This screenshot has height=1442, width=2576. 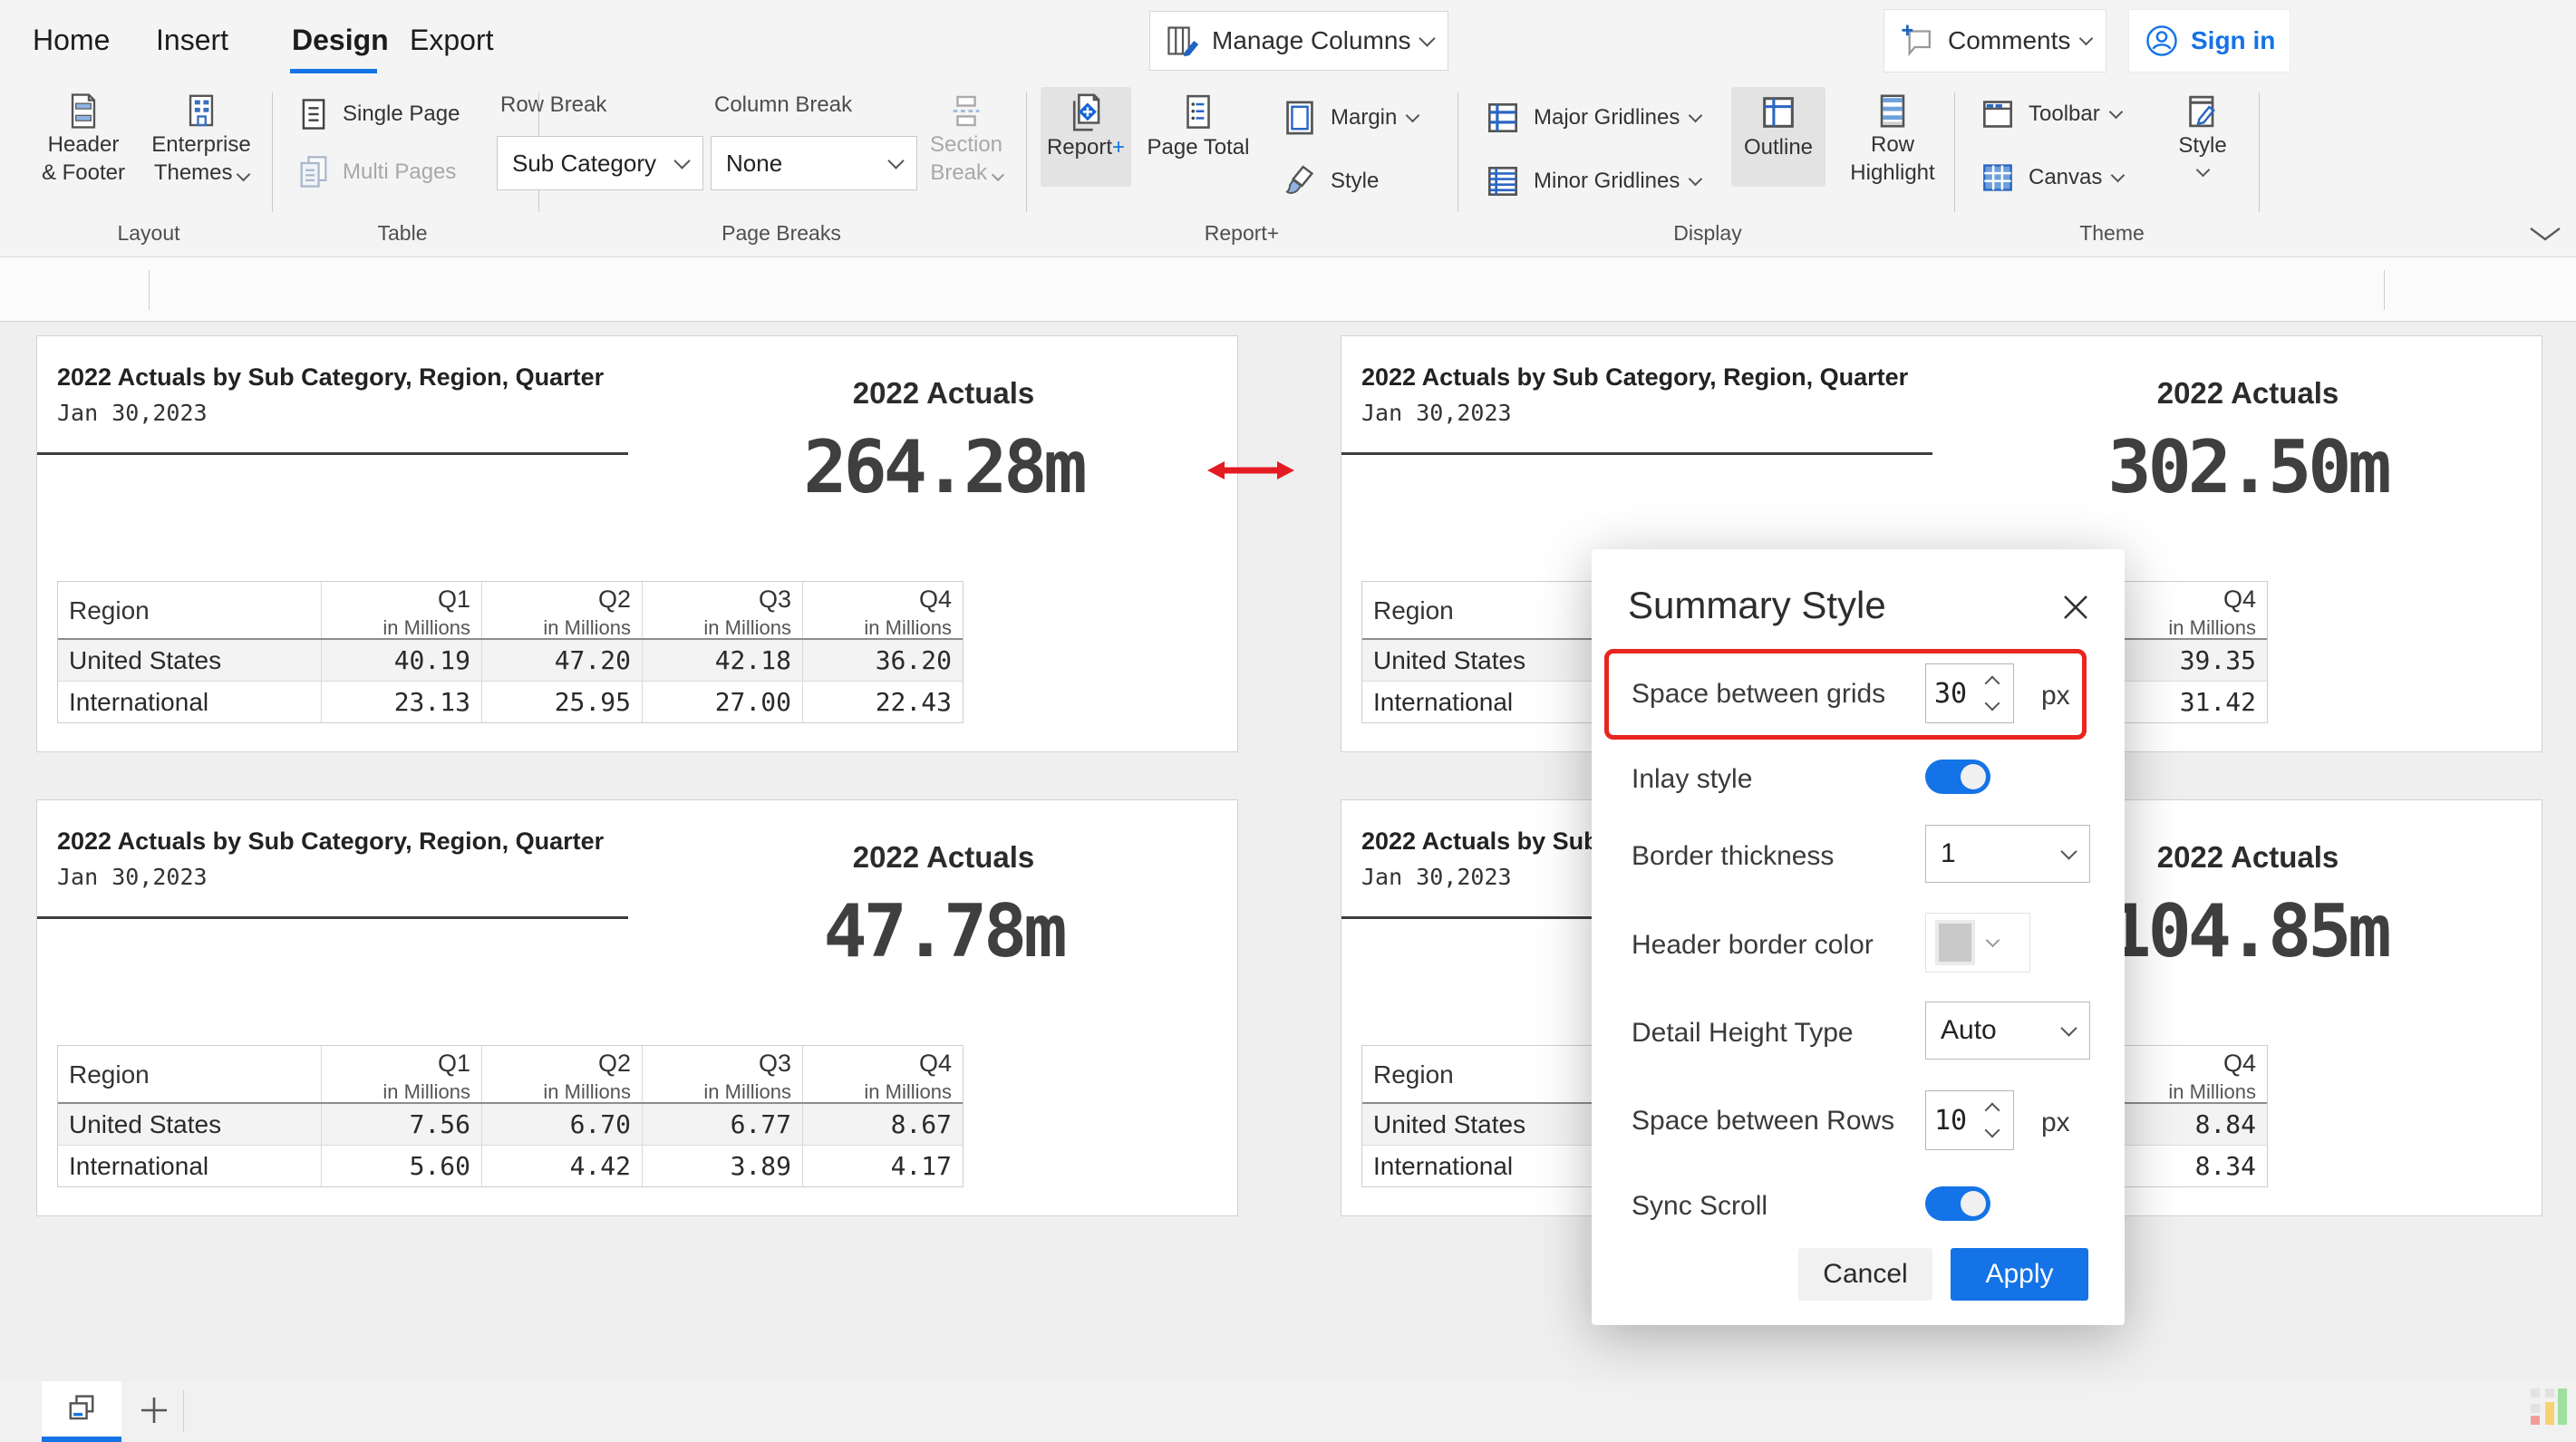 What do you see at coordinates (1299, 179) in the screenshot?
I see `paint-brush-icon` at bounding box center [1299, 179].